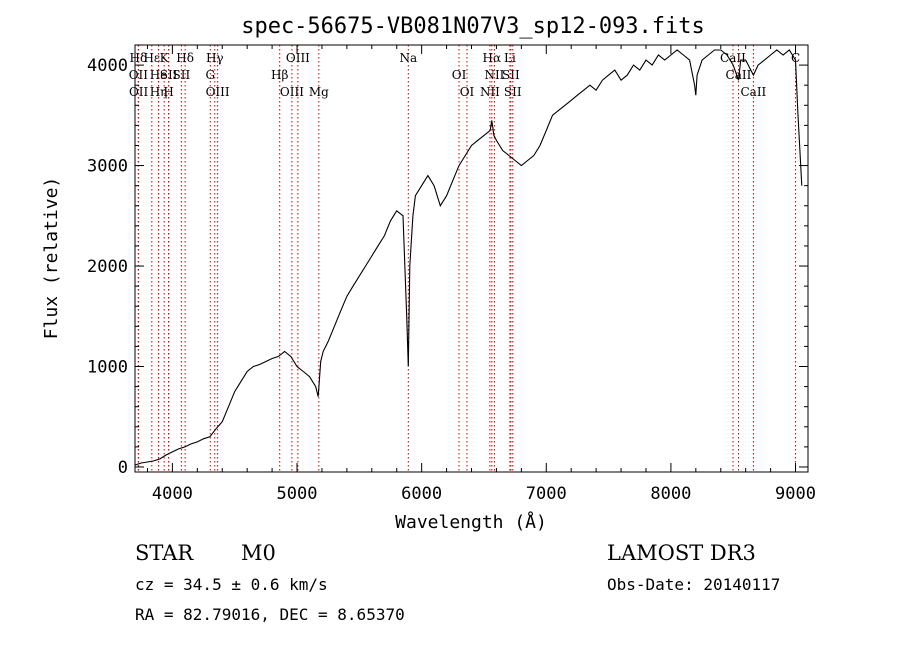  Describe the element at coordinates (165, 58) in the screenshot. I see `emission-line-label: K` at that location.